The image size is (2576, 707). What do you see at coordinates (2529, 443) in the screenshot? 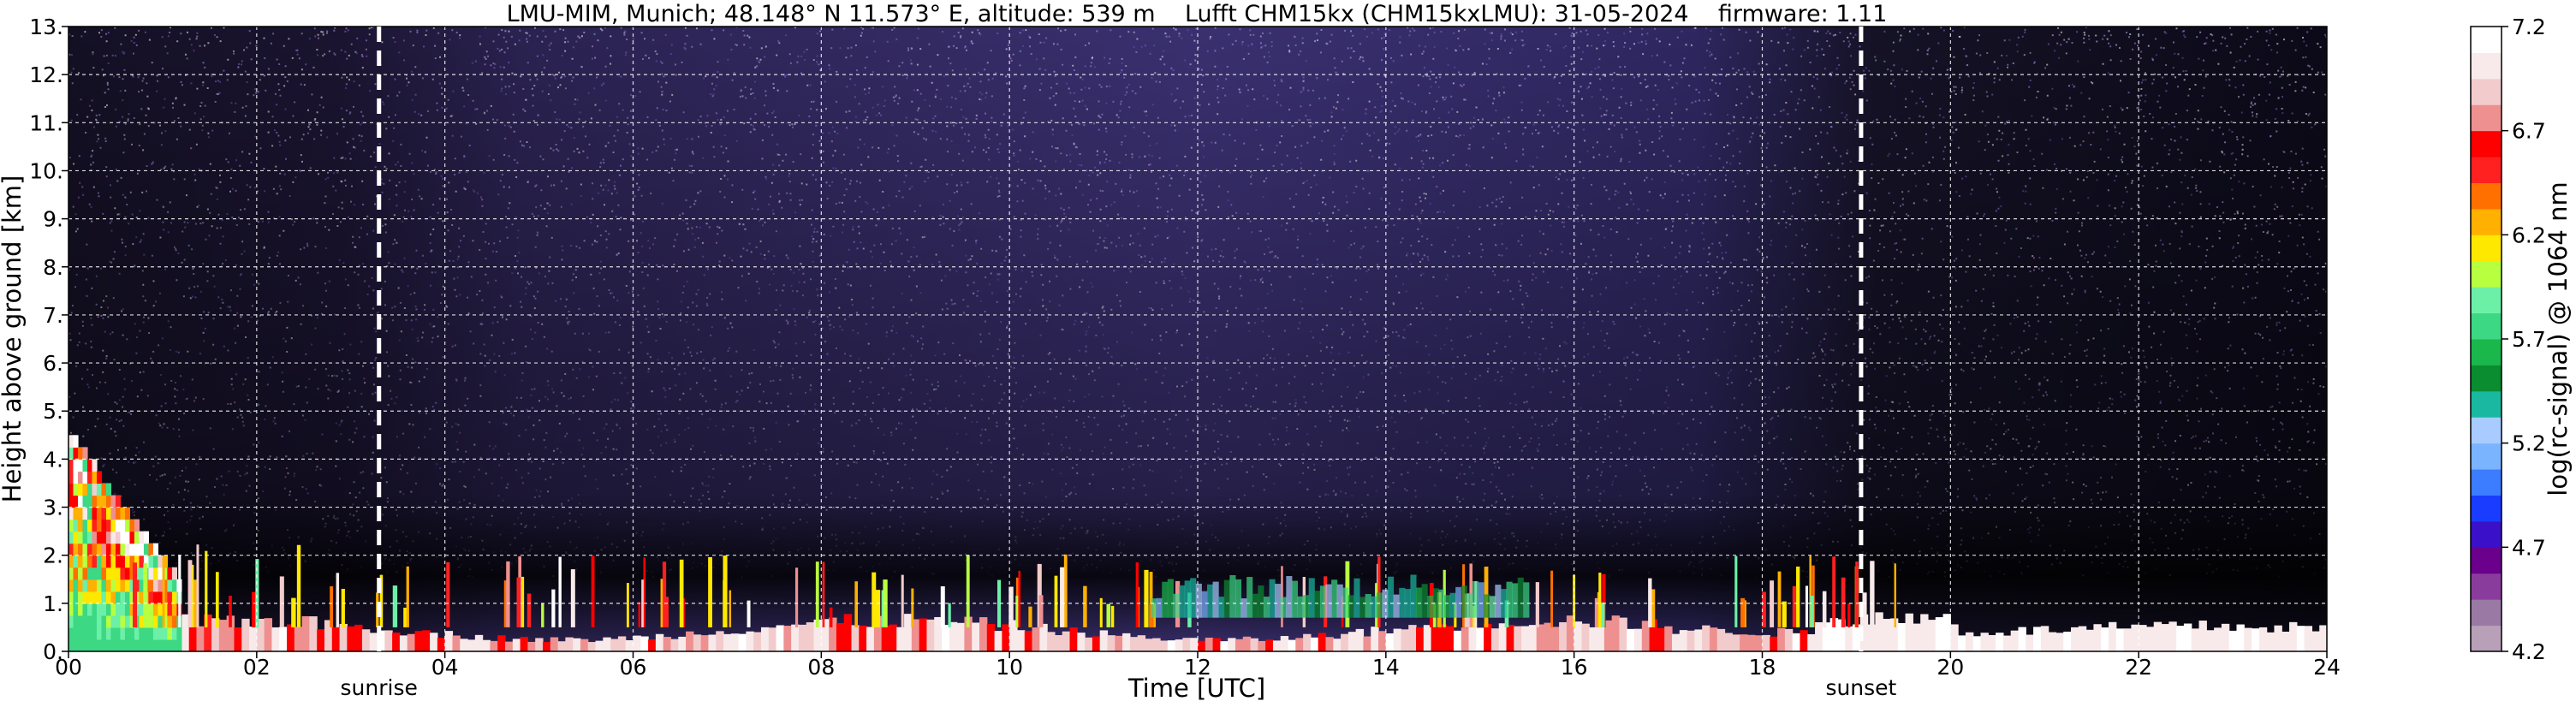
I see `colorbar-tick-label: 5.2` at bounding box center [2529, 443].